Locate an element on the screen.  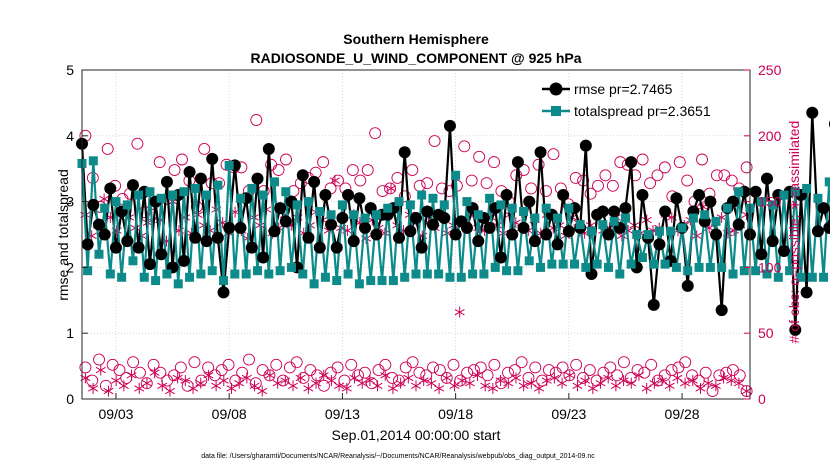
x-tick-label: 09/08 is located at coordinates (229, 414).